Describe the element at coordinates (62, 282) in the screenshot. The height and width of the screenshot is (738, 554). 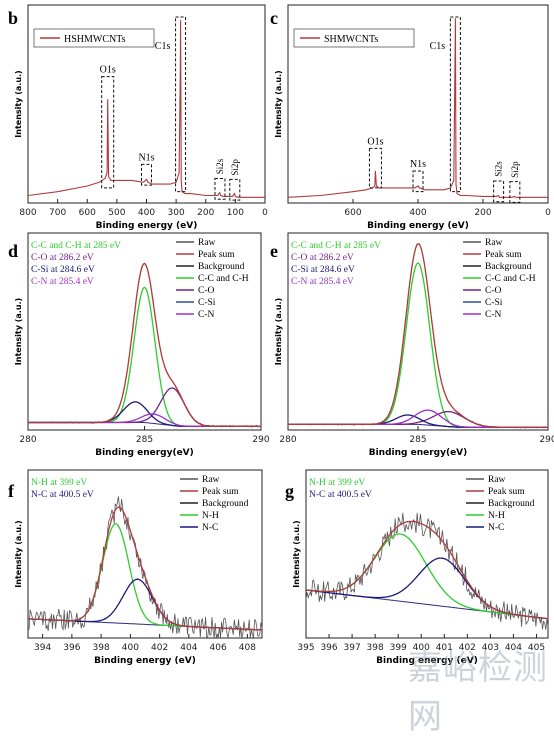
I see `panel-d-annotation-3: C-N at 285.4 eV` at that location.